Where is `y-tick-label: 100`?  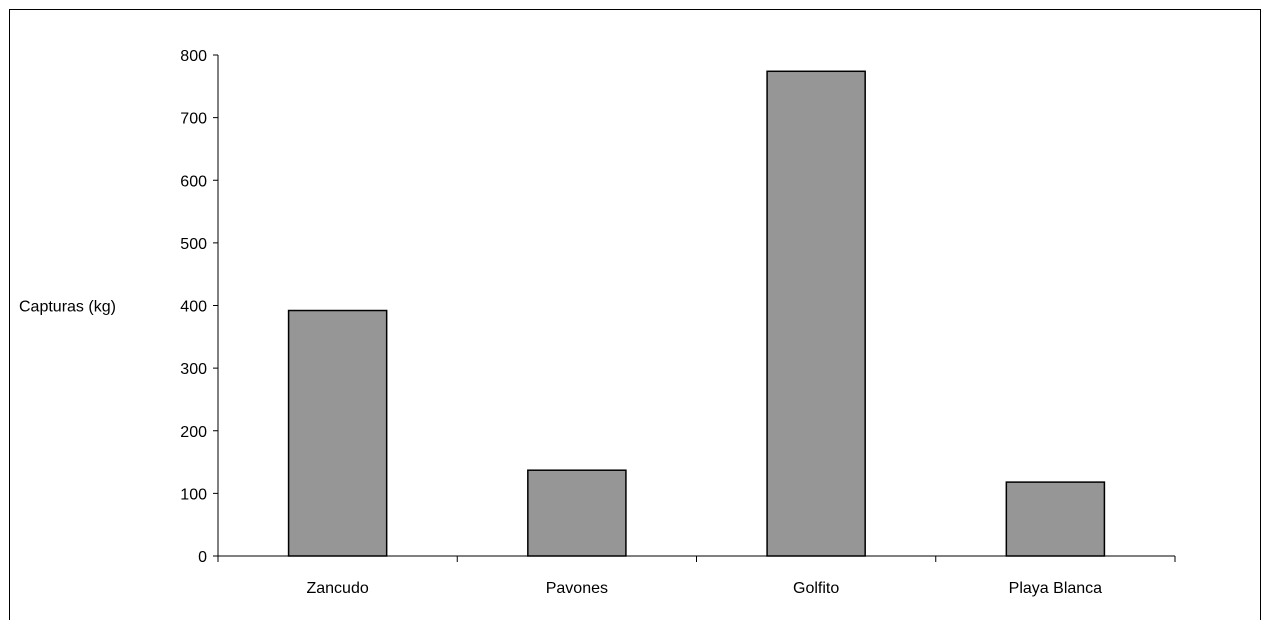
y-tick-label: 100 is located at coordinates (193, 494).